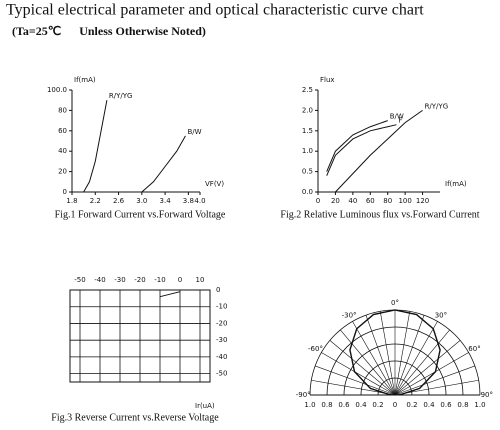 The image size is (500, 430). I want to click on y-tick-label: 1.0, so click(307, 151).